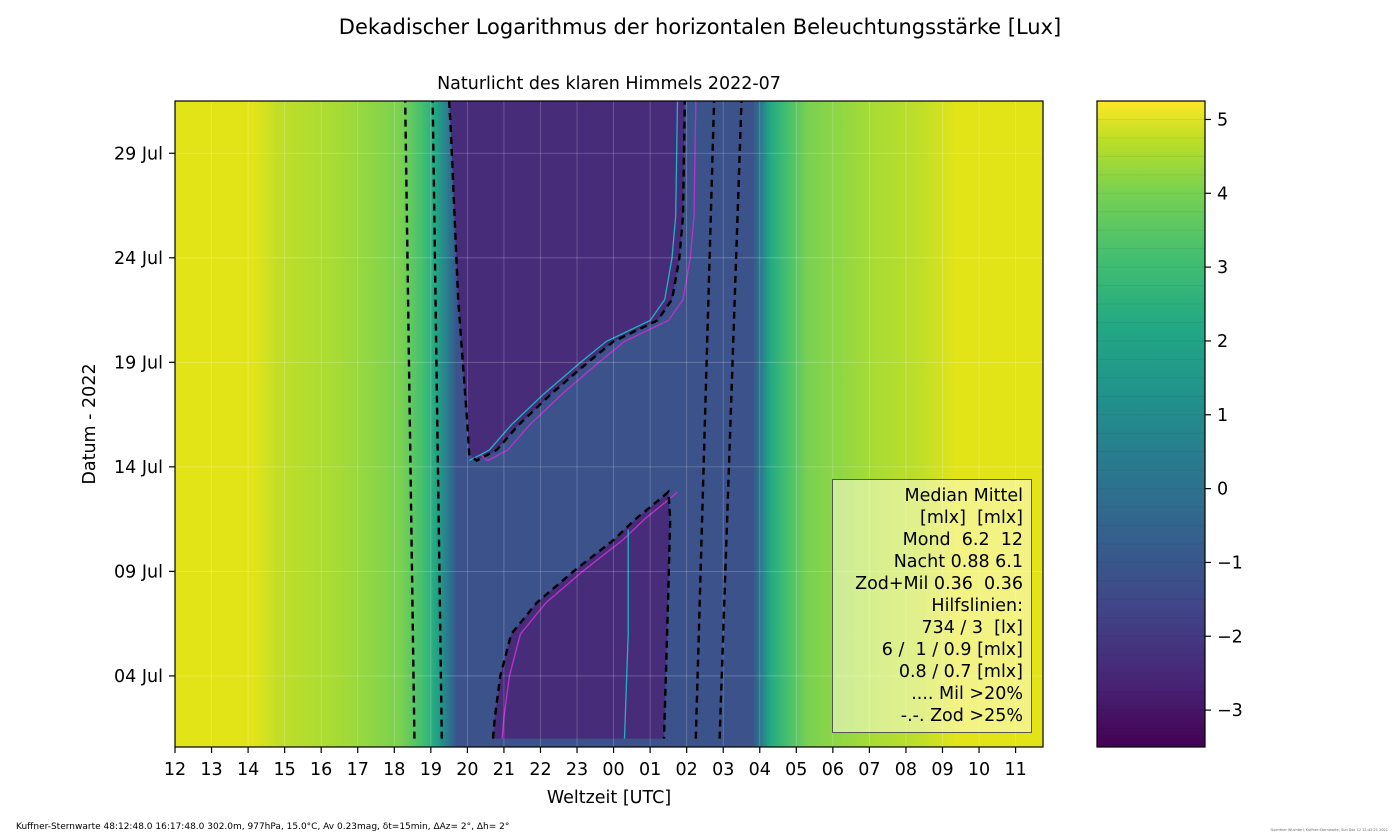 The width and height of the screenshot is (1400, 840). What do you see at coordinates (504, 770) in the screenshot?
I see `x-tick-label: 21` at bounding box center [504, 770].